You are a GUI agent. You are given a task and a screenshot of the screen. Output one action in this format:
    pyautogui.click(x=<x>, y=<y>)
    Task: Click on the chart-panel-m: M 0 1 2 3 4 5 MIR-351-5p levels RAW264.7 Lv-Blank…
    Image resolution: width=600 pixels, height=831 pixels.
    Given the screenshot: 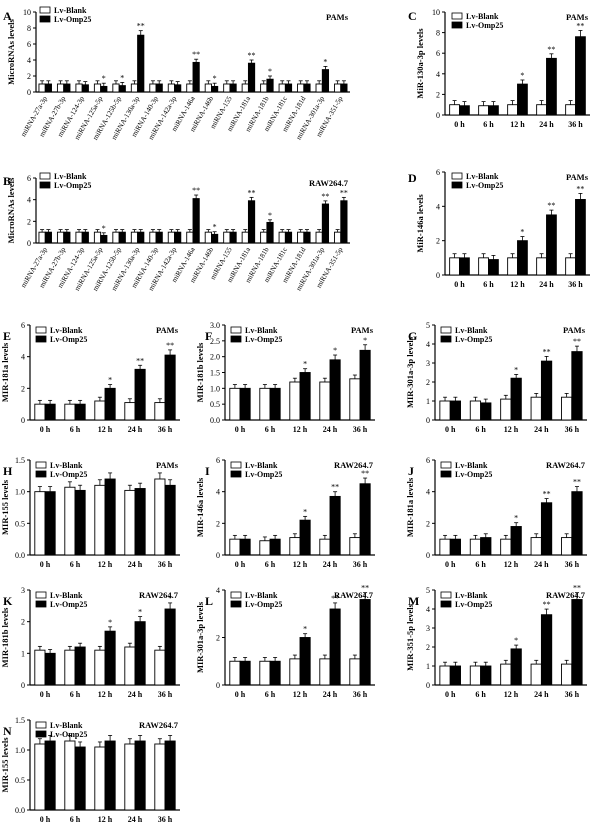 What is the action you would take?
    pyautogui.click(x=496, y=641)
    